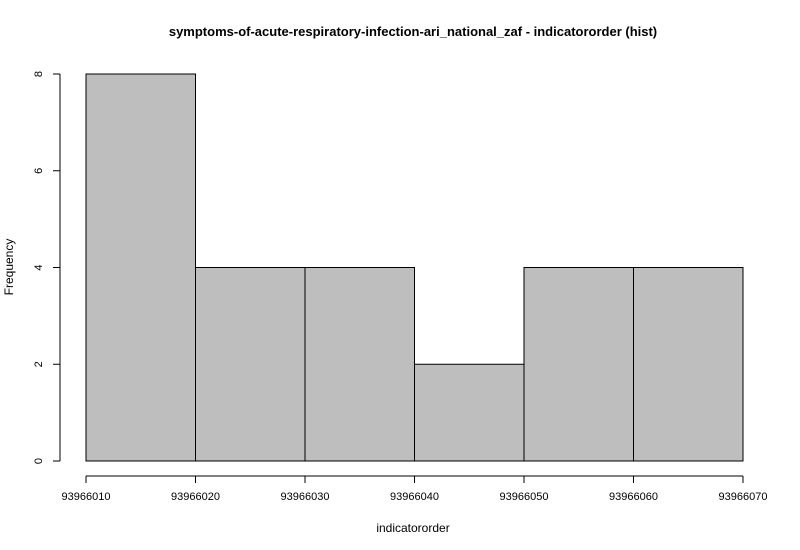 The width and height of the screenshot is (800, 550). Describe the element at coordinates (414, 497) in the screenshot. I see `x-tick-label-4: 93966040` at that location.